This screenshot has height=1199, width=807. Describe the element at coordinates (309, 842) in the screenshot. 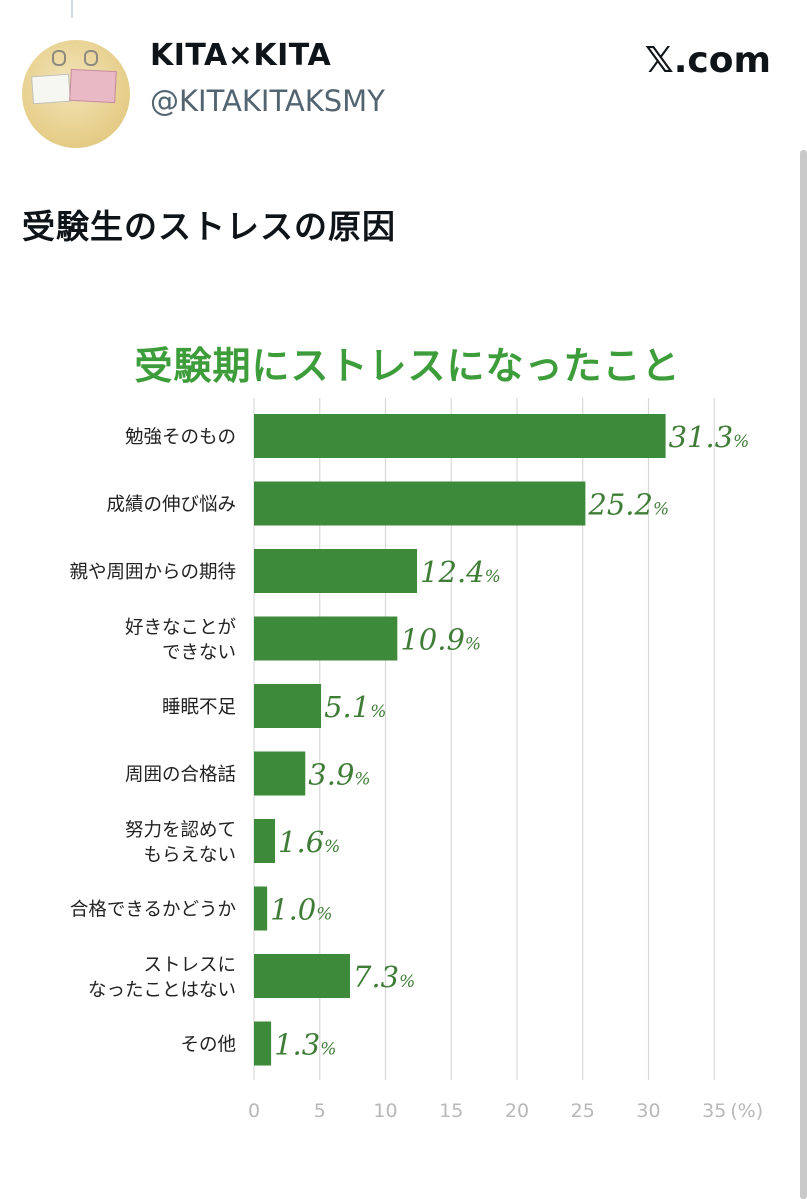

I see `data-label: 1.6%` at that location.